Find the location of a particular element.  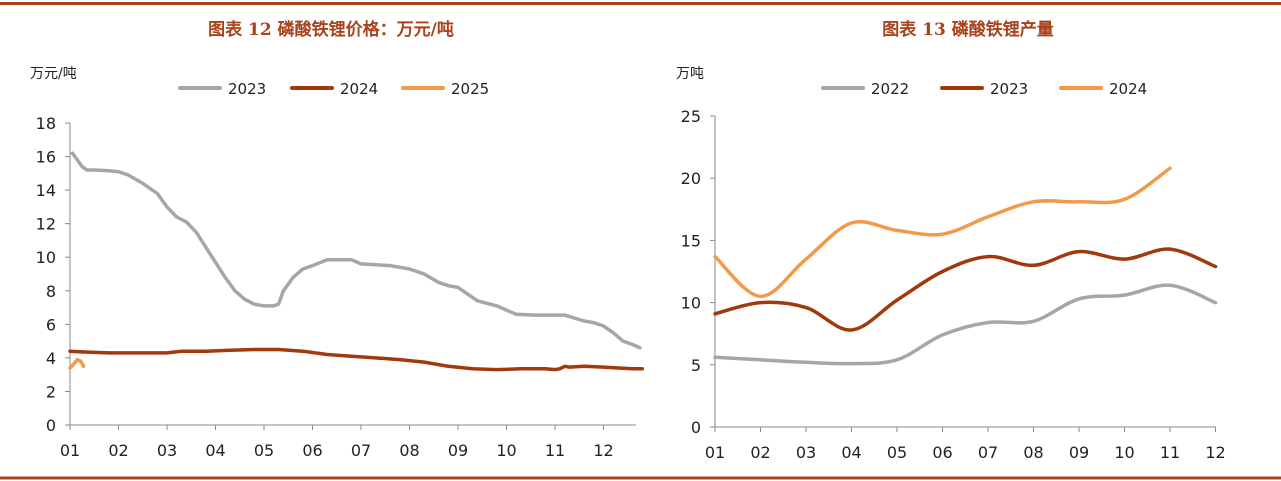

y-tick-label: 14 is located at coordinates (46, 190).